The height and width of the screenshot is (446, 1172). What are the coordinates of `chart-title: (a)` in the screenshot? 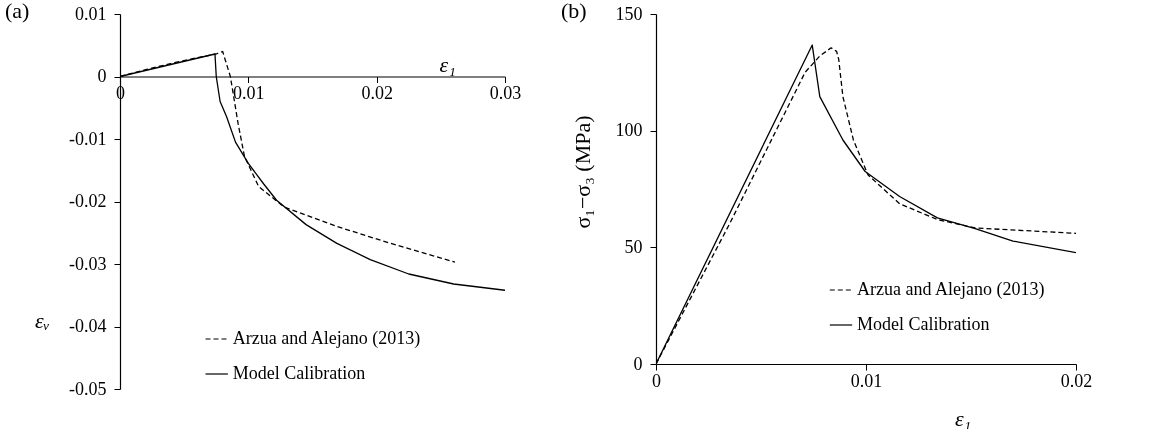 It's located at (17, 11).